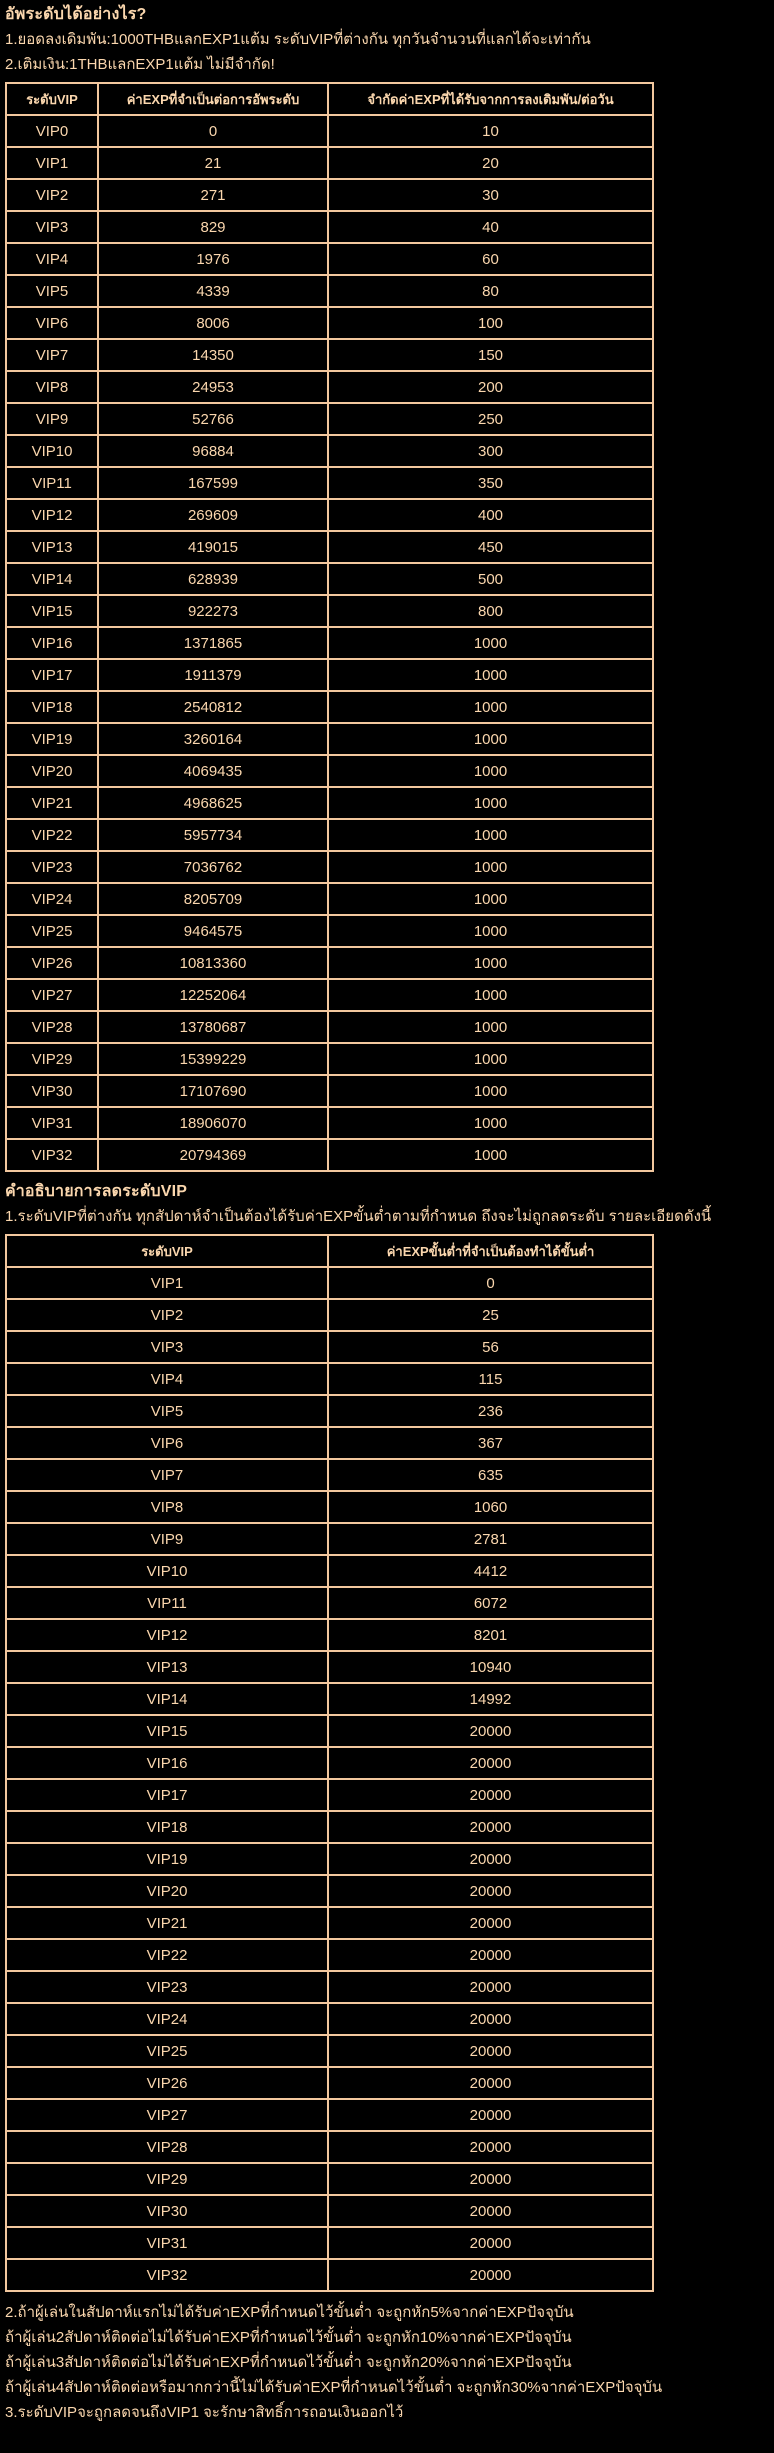 The width and height of the screenshot is (774, 2453). Describe the element at coordinates (329, 1955) in the screenshot. I see `table-row: VIP22 20000` at that location.